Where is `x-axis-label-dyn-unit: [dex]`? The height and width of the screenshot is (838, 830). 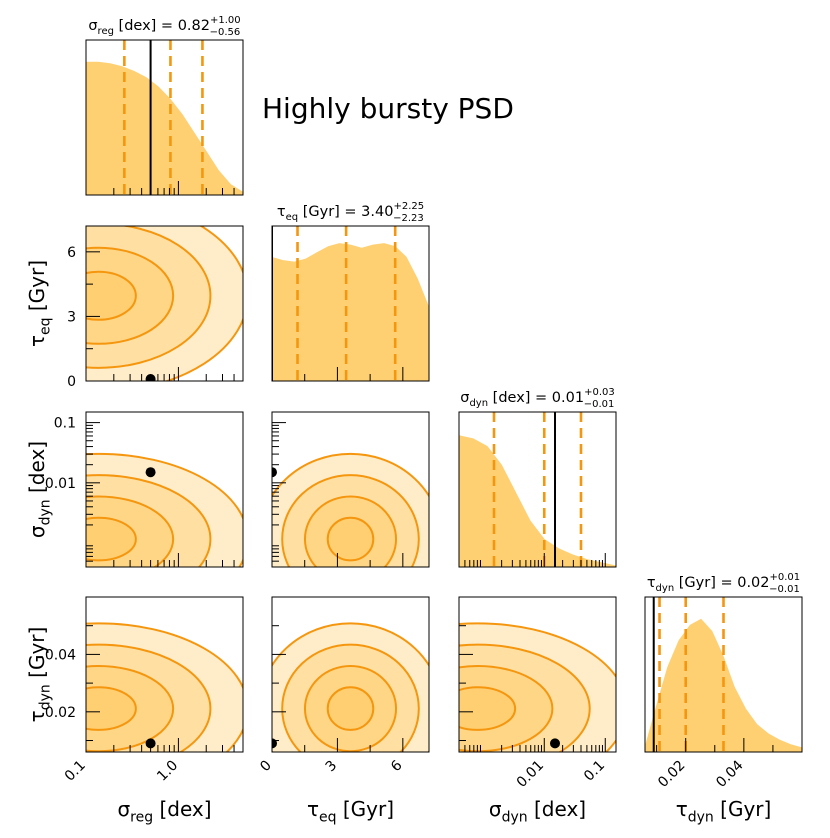 x-axis-label-dyn-unit: [dex] is located at coordinates (557, 809).